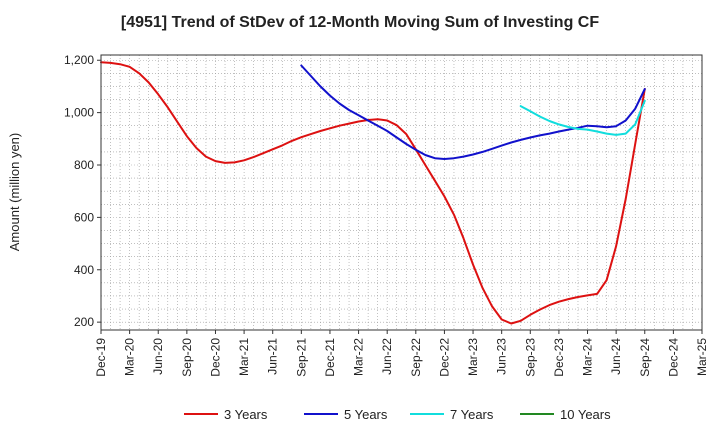 Image resolution: width=720 pixels, height=440 pixels. What do you see at coordinates (14, 192) in the screenshot?
I see `y-axis-label: Amount (million yen)` at bounding box center [14, 192].